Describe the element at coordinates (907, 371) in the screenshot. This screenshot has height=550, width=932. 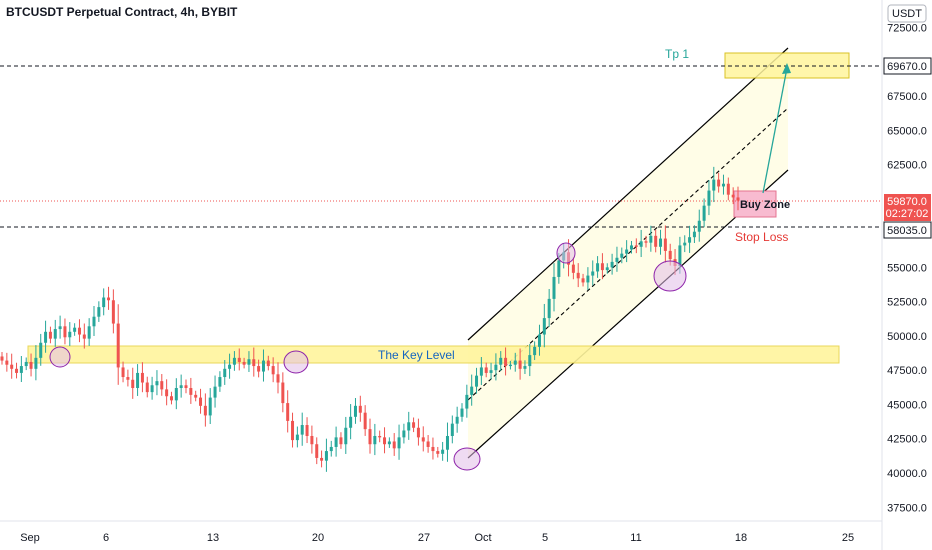
I see `y-tick-label: 47500.0` at that location.